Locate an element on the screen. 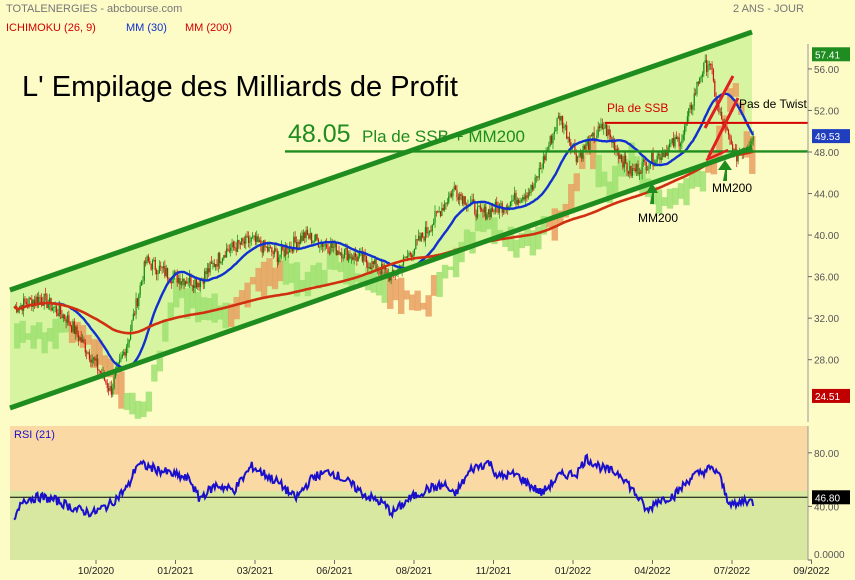  price-badge-box is located at coordinates (831, 395).